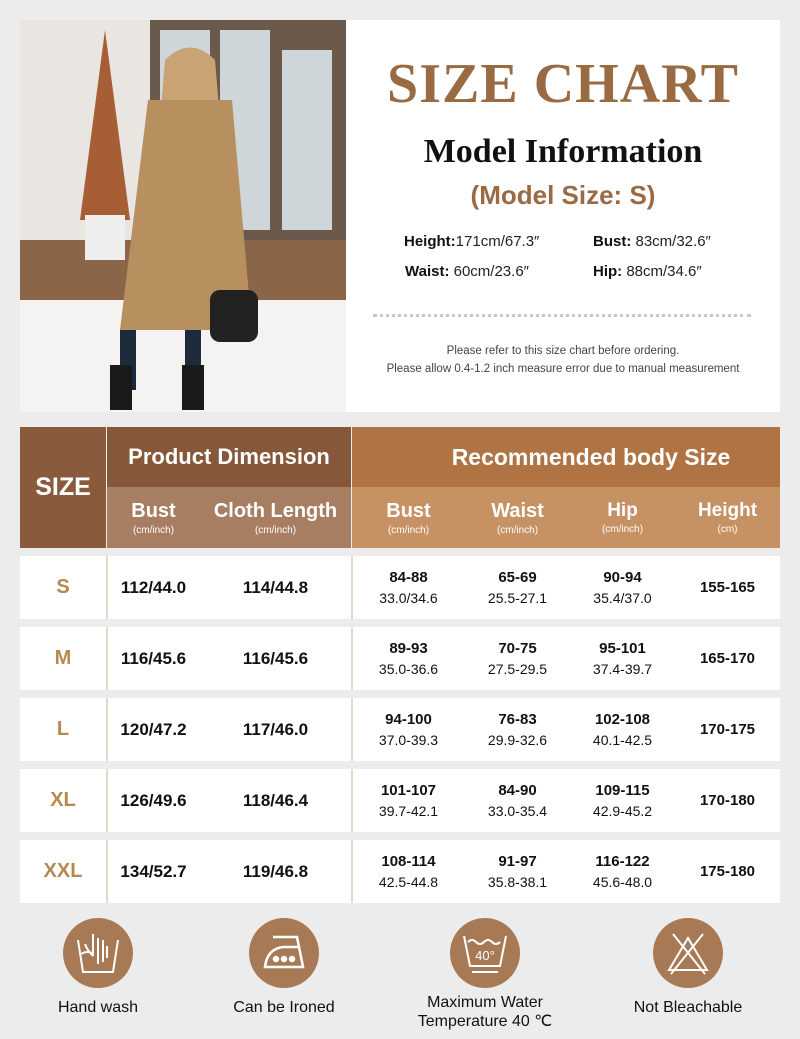  I want to click on hip-cell: 90-94 35.4/37.0, so click(622, 587).